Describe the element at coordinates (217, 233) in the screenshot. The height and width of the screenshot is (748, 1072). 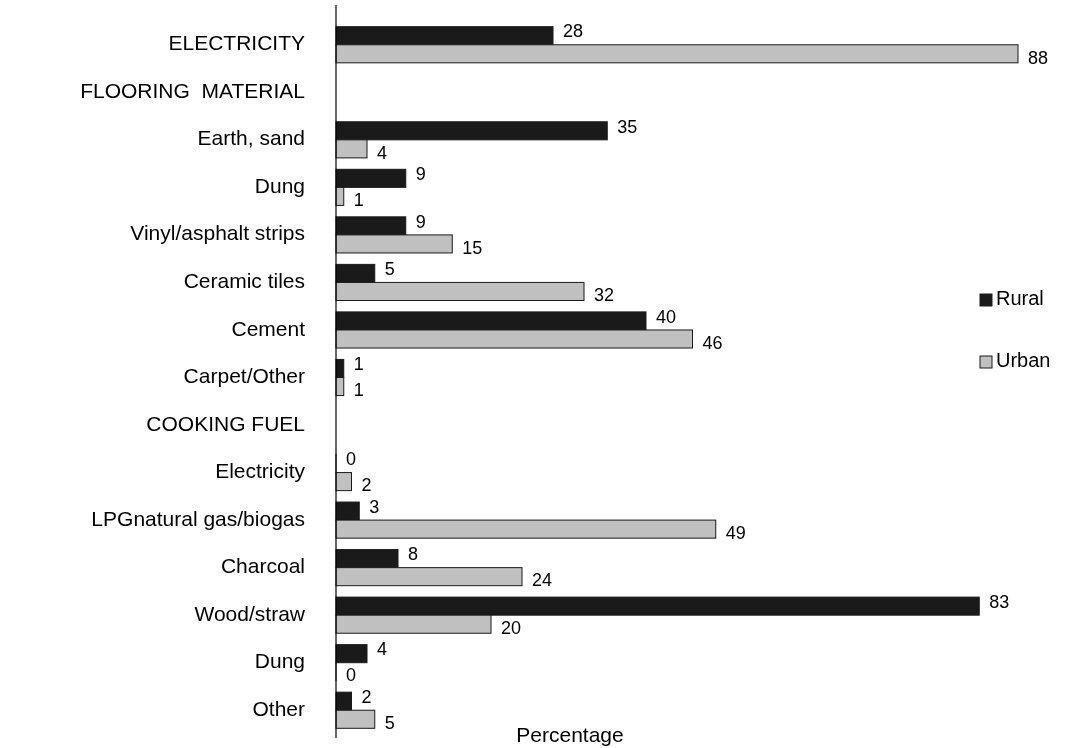
I see `y-tick-label: Vinyl/asphalt strips` at that location.